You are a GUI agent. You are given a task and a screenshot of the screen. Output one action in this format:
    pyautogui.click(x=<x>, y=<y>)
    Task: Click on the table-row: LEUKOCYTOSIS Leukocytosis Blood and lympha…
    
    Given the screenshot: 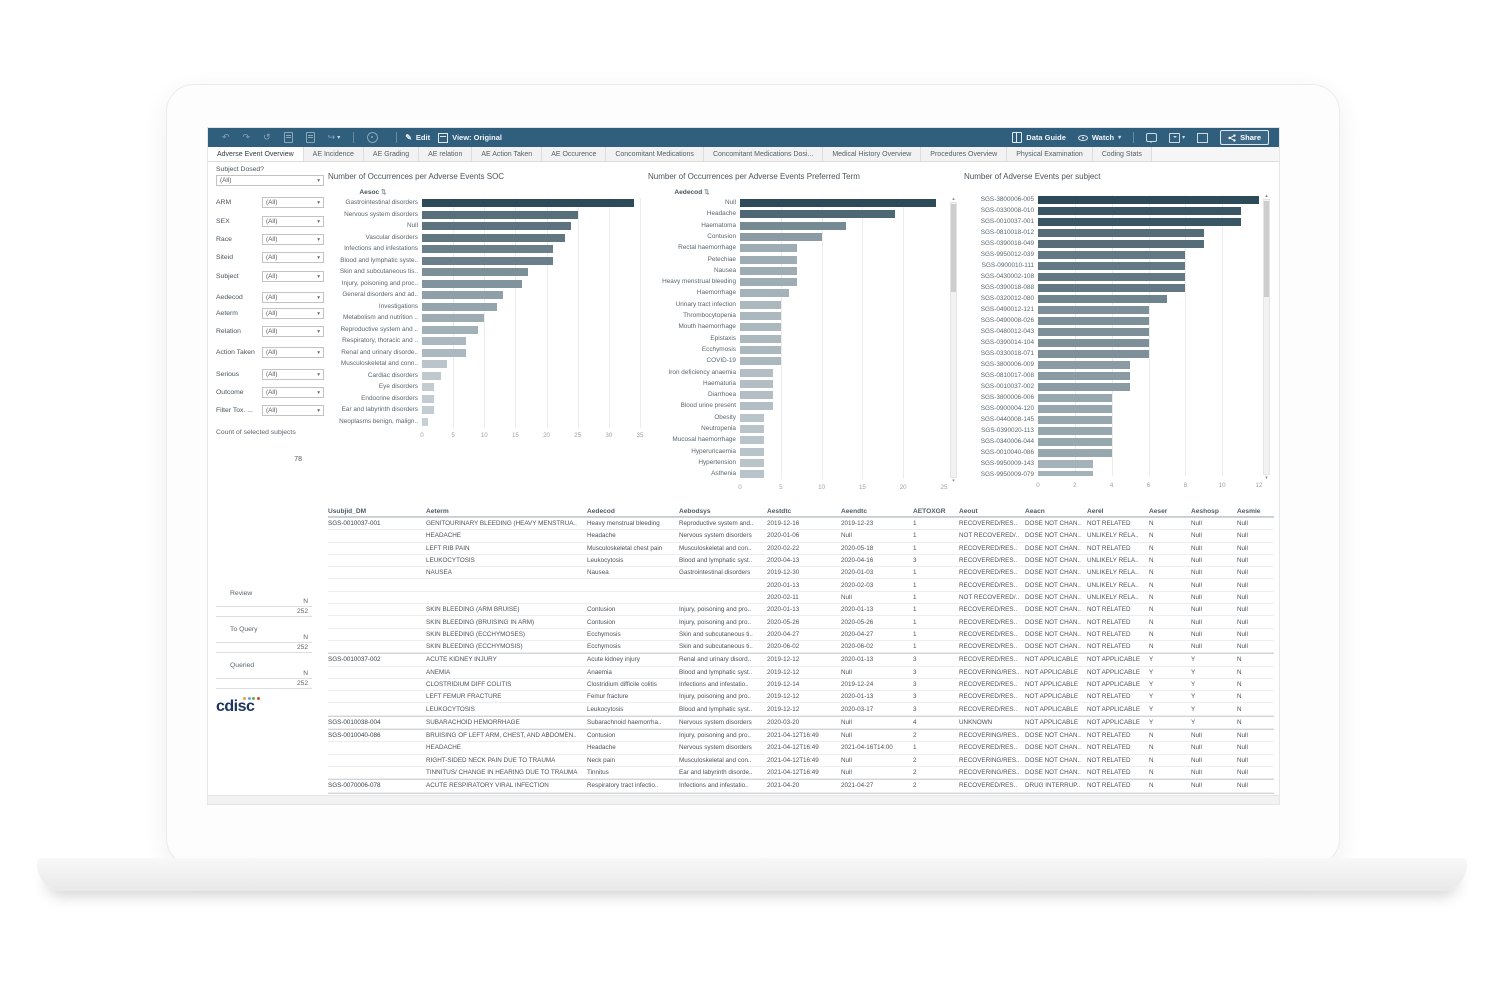 What is the action you would take?
    pyautogui.click(x=801, y=709)
    